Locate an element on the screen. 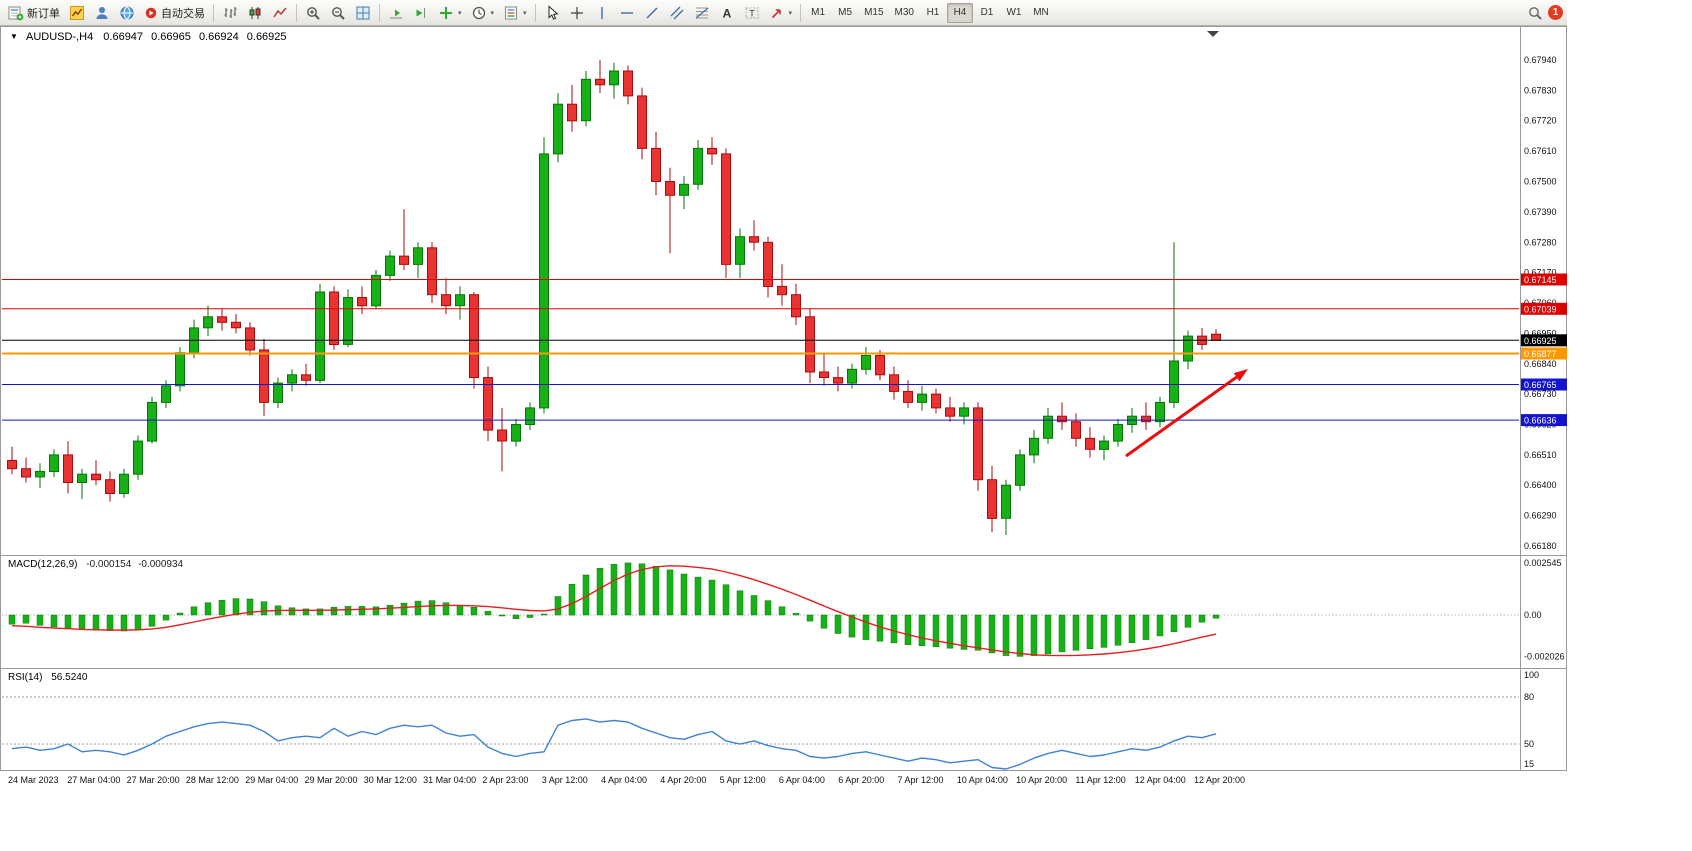 This screenshot has width=1692, height=851. time-axis-label: 11 Apr 12:00 is located at coordinates (1100, 780).